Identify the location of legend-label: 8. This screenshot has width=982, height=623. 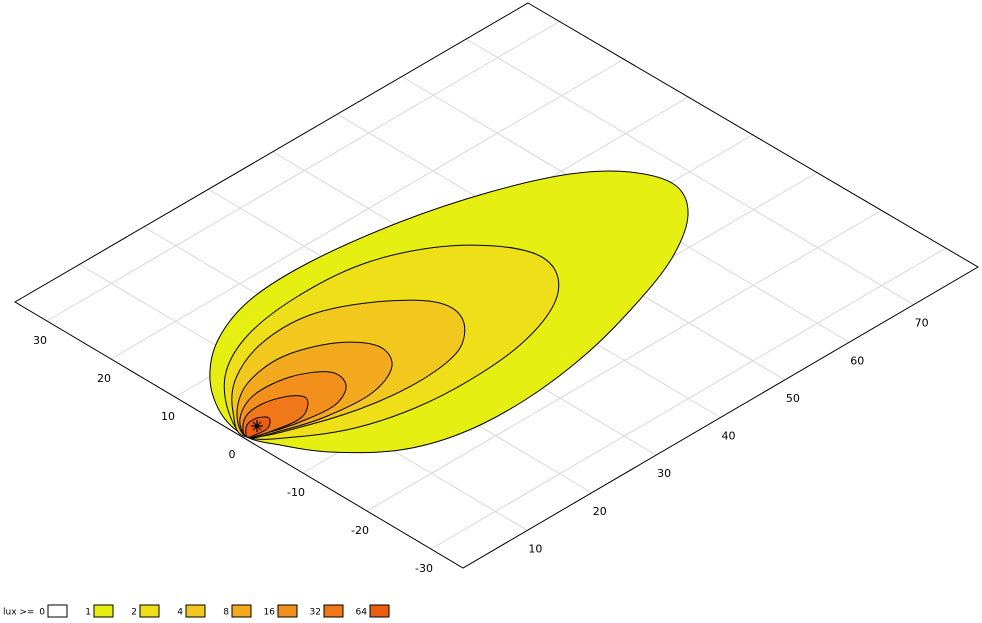
(226, 613).